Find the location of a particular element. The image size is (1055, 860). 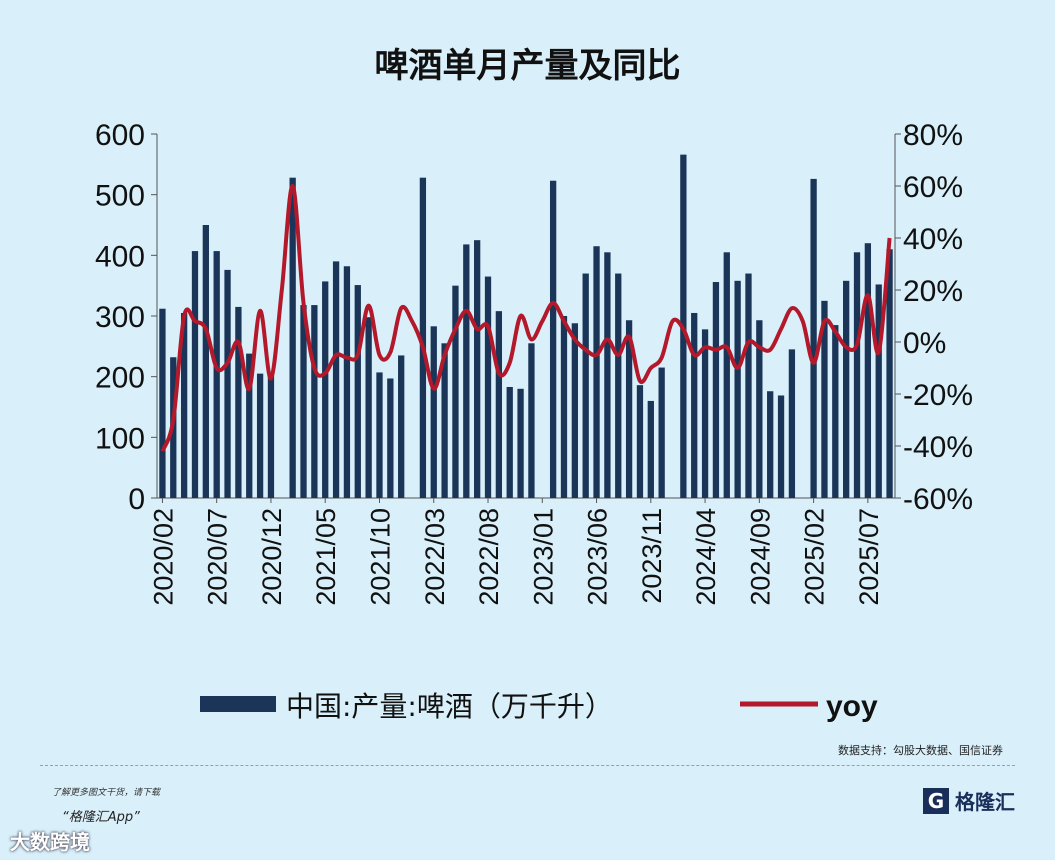

x-tick-label-2023-01: 2023/01 is located at coordinates (543, 557).